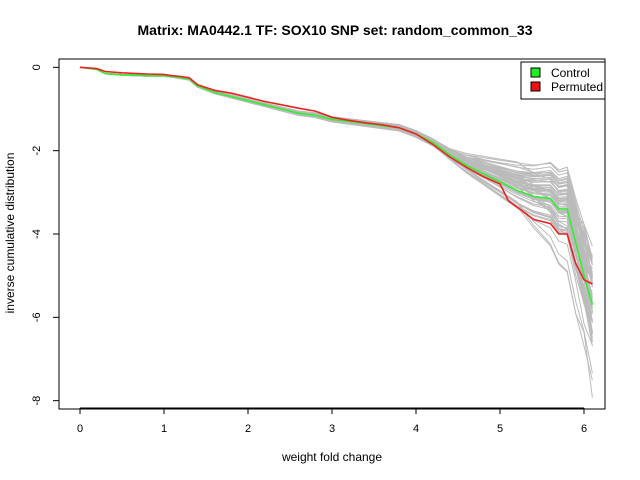  What do you see at coordinates (164, 429) in the screenshot?
I see `x-tick-label-1: 1` at bounding box center [164, 429].